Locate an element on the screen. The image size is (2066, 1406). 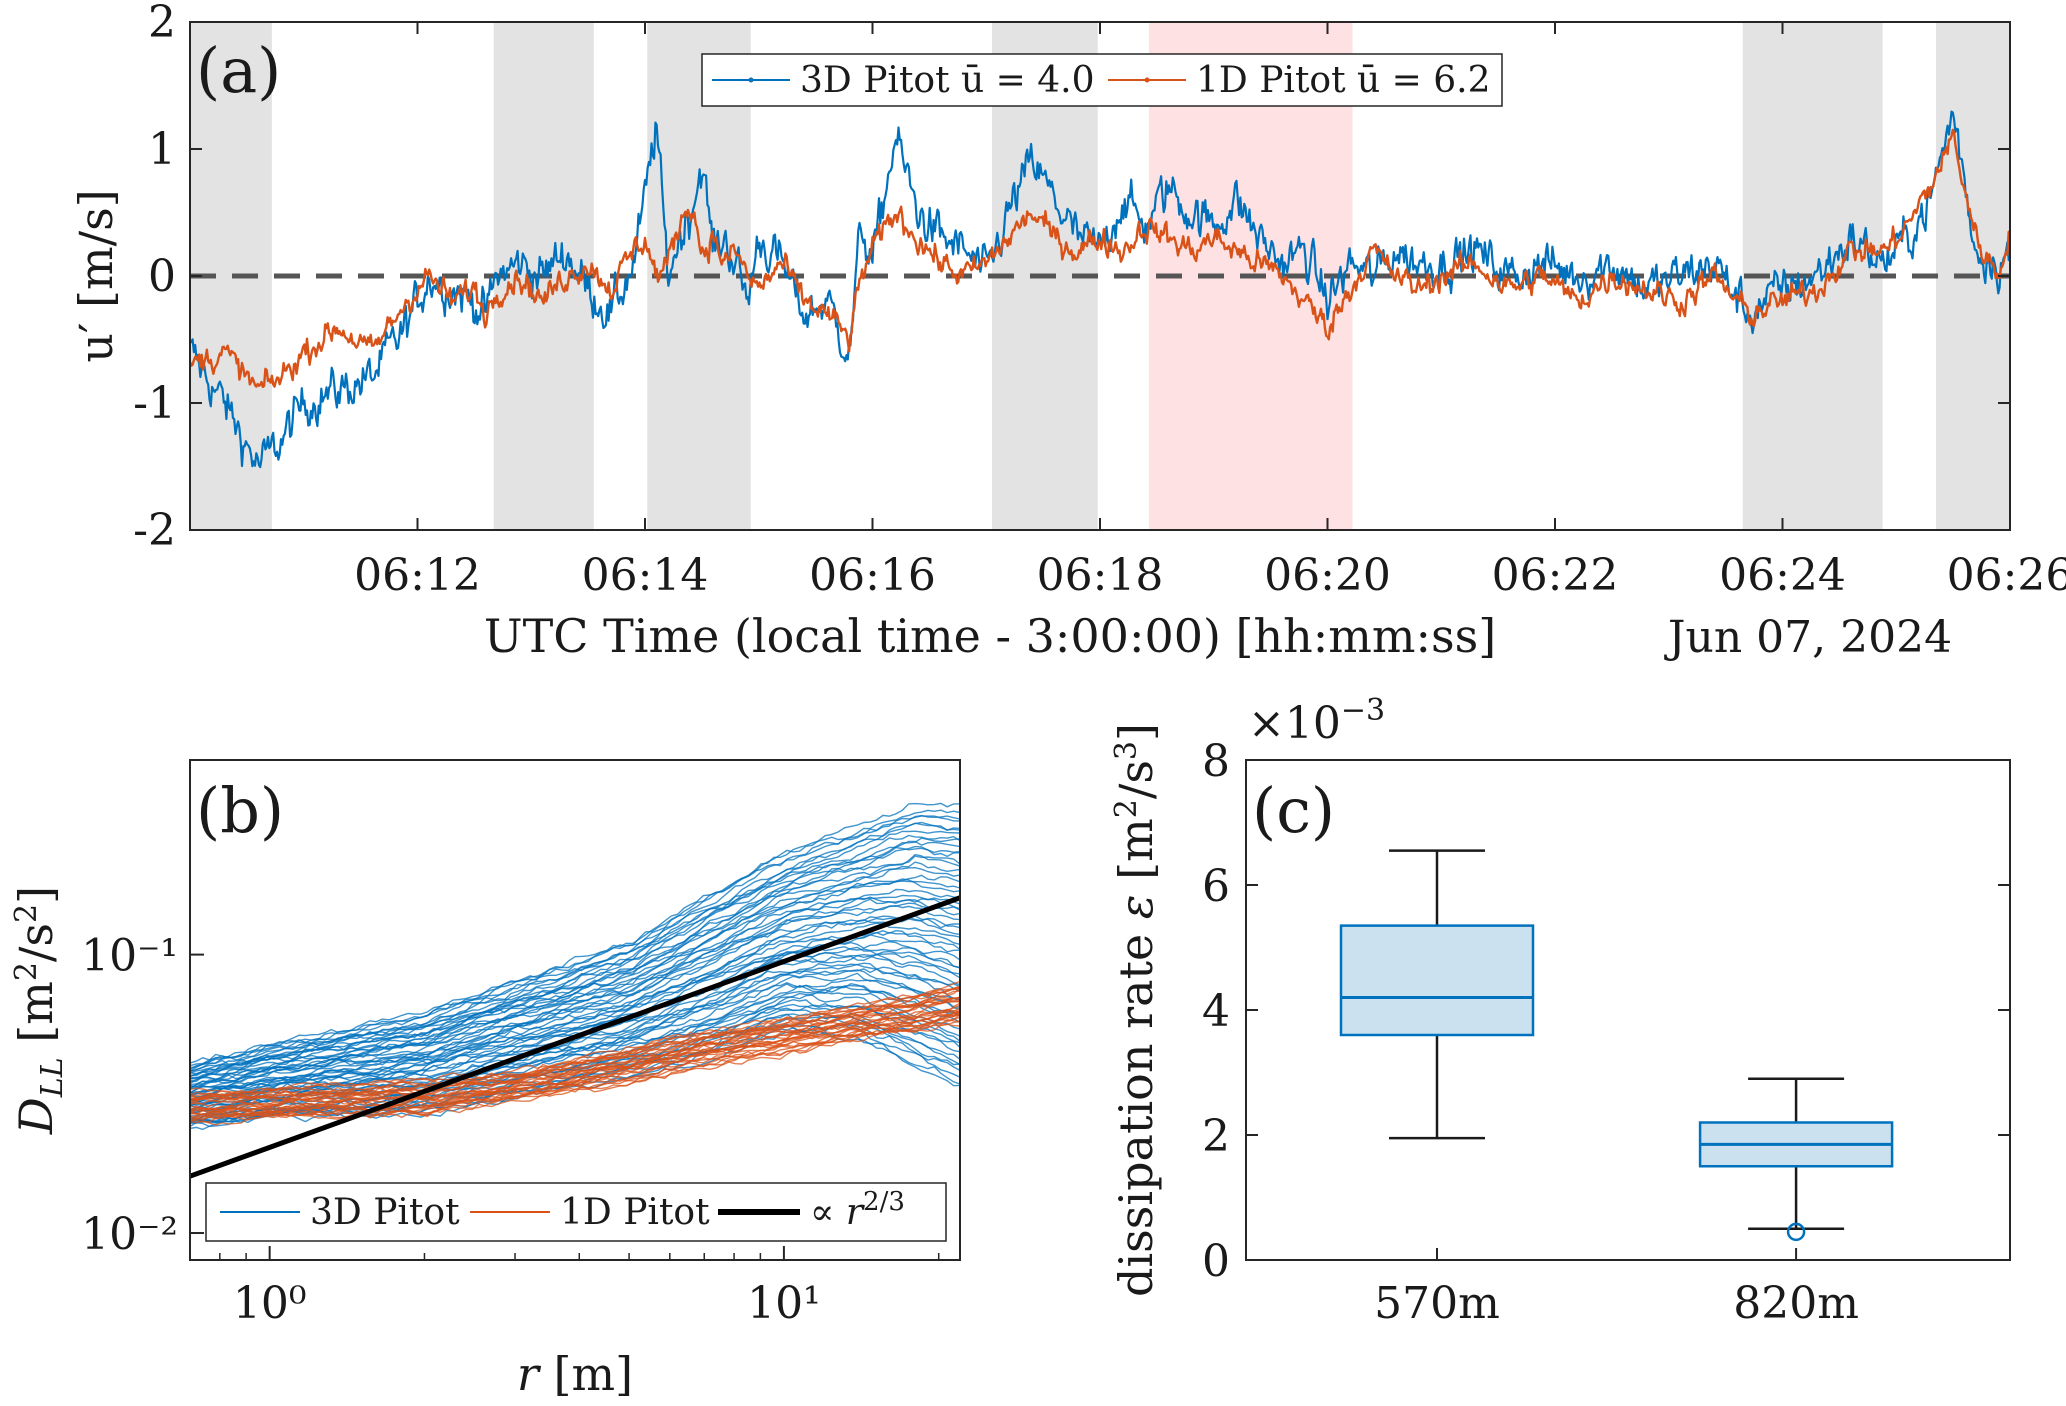
legend-1d-pitot-label: 1D Pitot ū = 6.2 is located at coordinates (1343, 80).